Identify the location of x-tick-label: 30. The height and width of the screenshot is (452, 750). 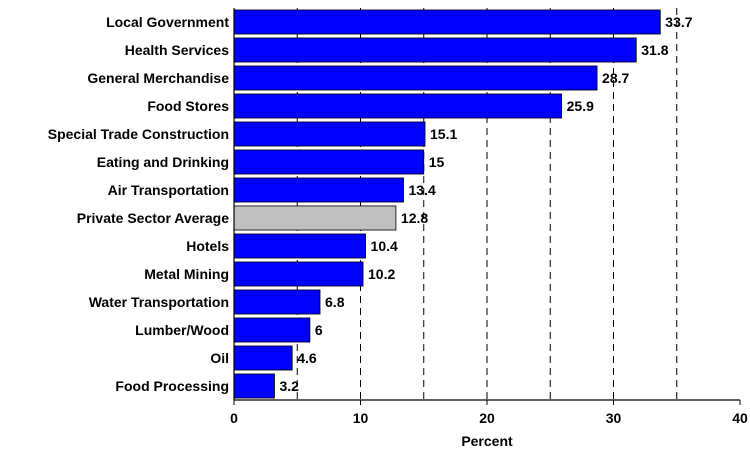
(614, 418).